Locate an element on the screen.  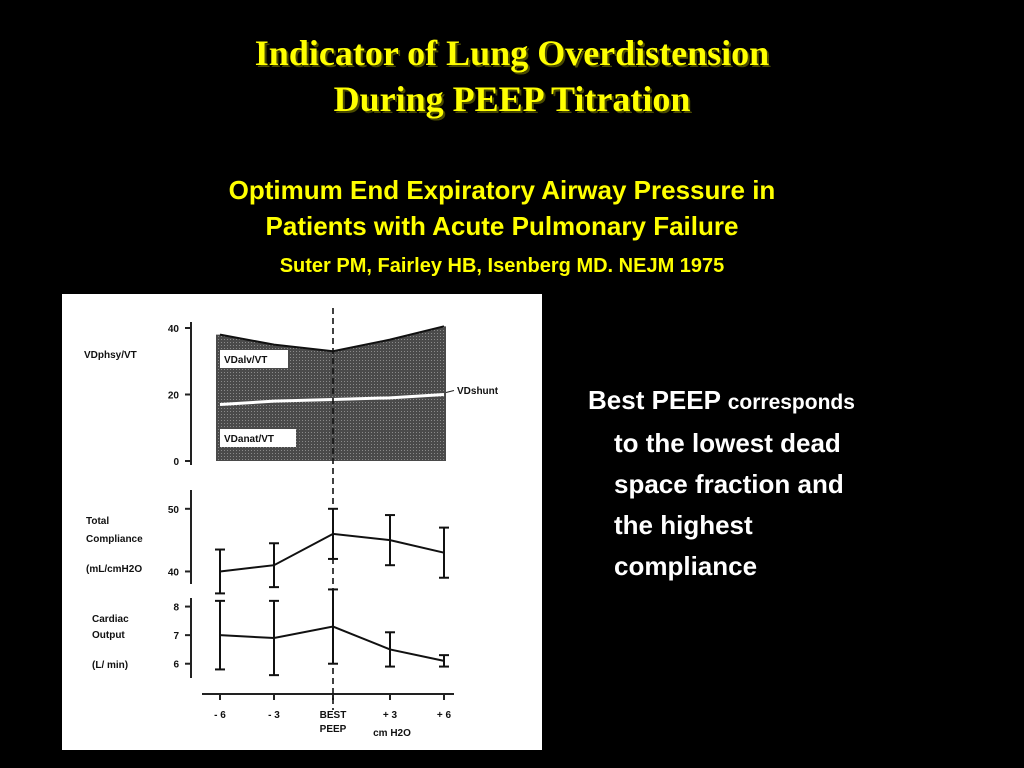
title-line-1: Indicator of Lung Overdistension is located at coordinates (512, 53).